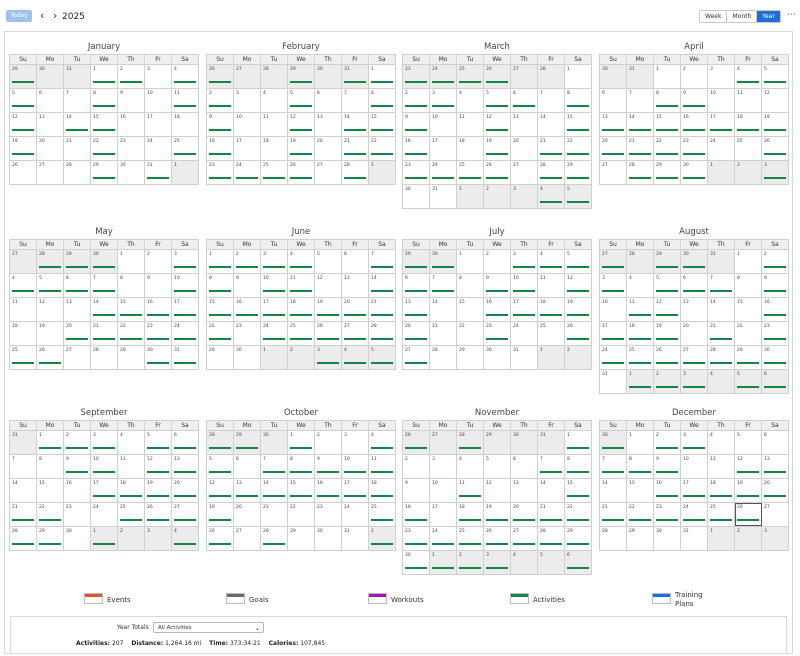 The image size is (800, 656). What do you see at coordinates (694, 172) in the screenshot?
I see `day-cell: 30` at bounding box center [694, 172].